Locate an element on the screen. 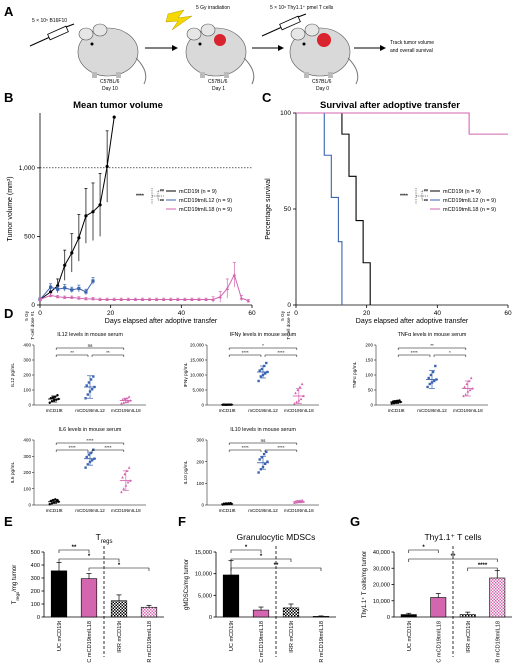 The width and height of the screenshot is (520, 663). dose-label: 5 Gy is located at coordinates (282, 315).